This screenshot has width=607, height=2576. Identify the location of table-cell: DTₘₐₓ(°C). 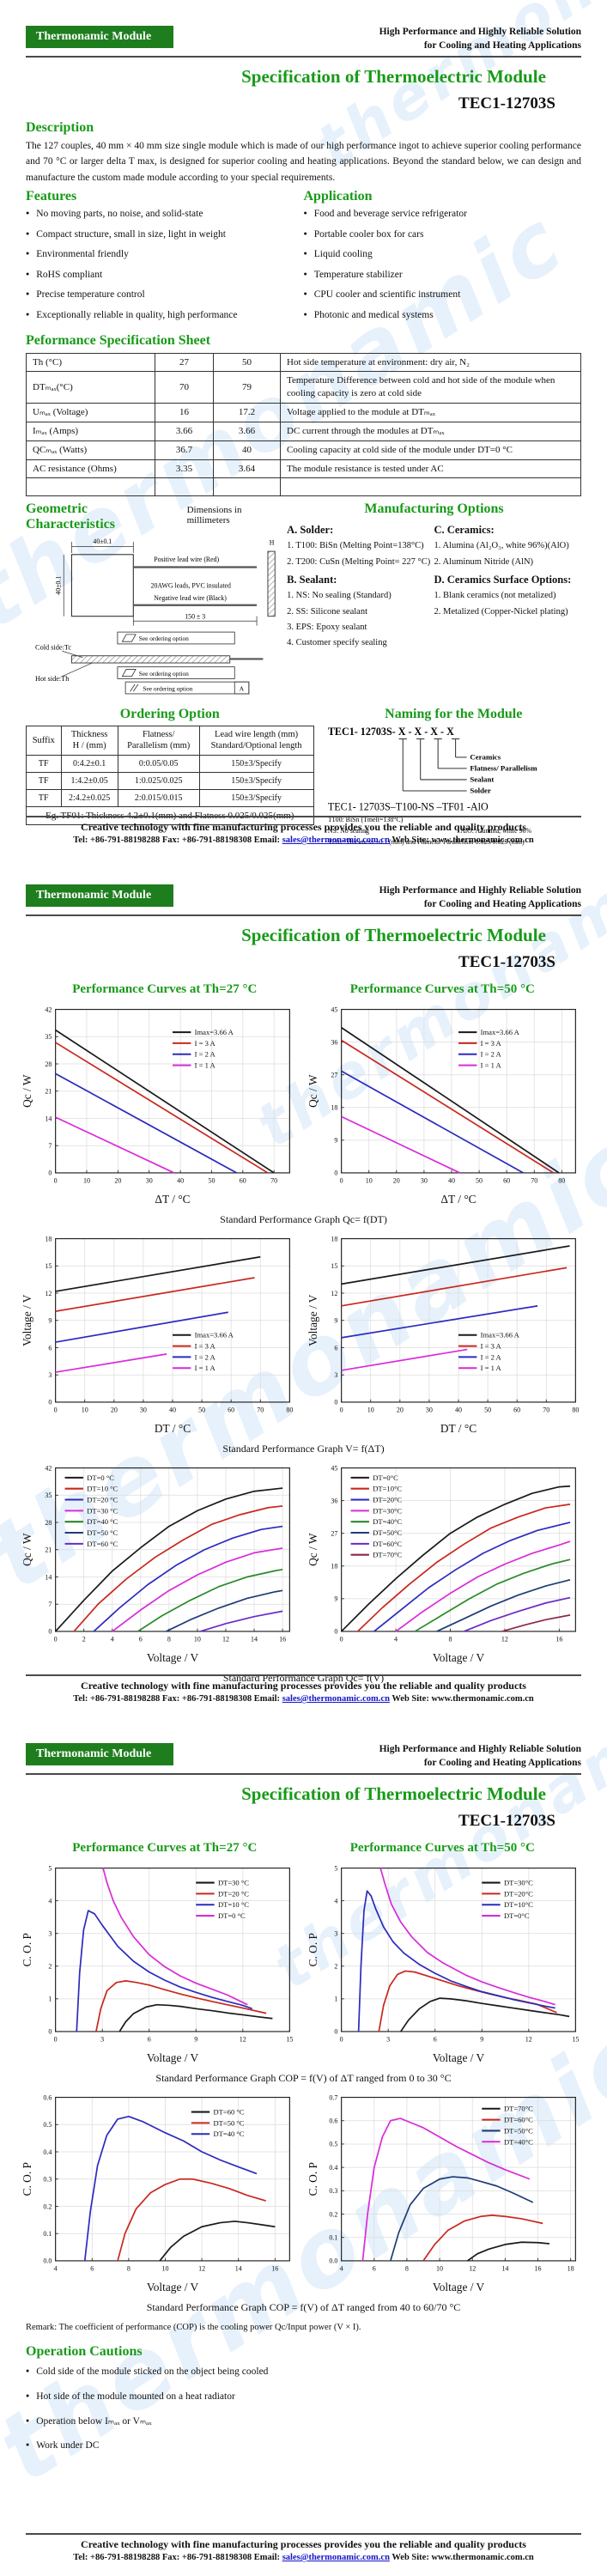
(91, 388).